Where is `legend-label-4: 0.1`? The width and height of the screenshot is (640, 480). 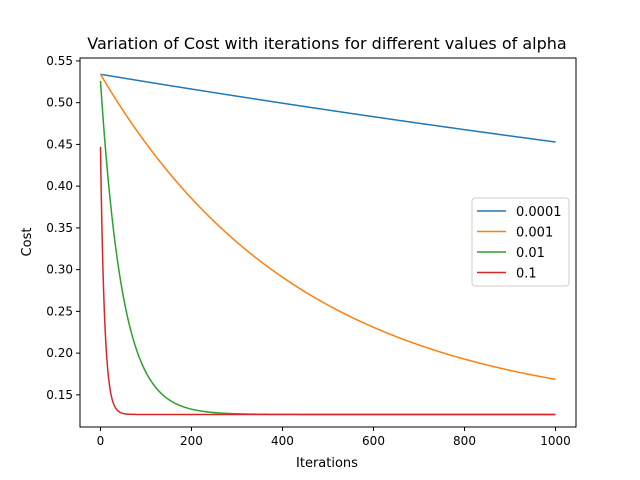 legend-label-4: 0.1 is located at coordinates (526, 274).